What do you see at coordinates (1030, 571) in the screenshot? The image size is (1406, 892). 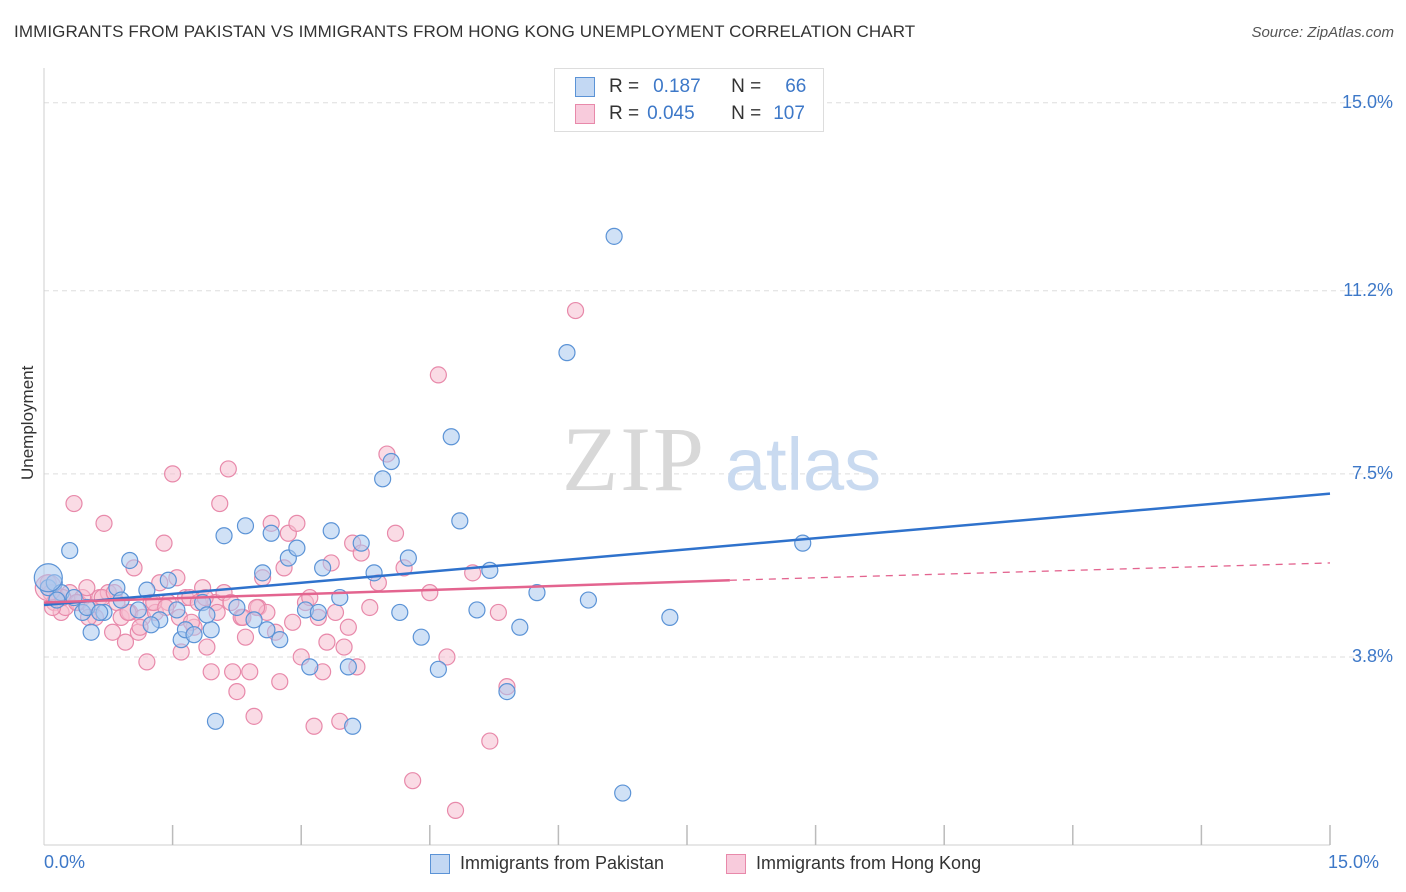 I see `trend-line-hongkong-extended` at bounding box center [1030, 571].